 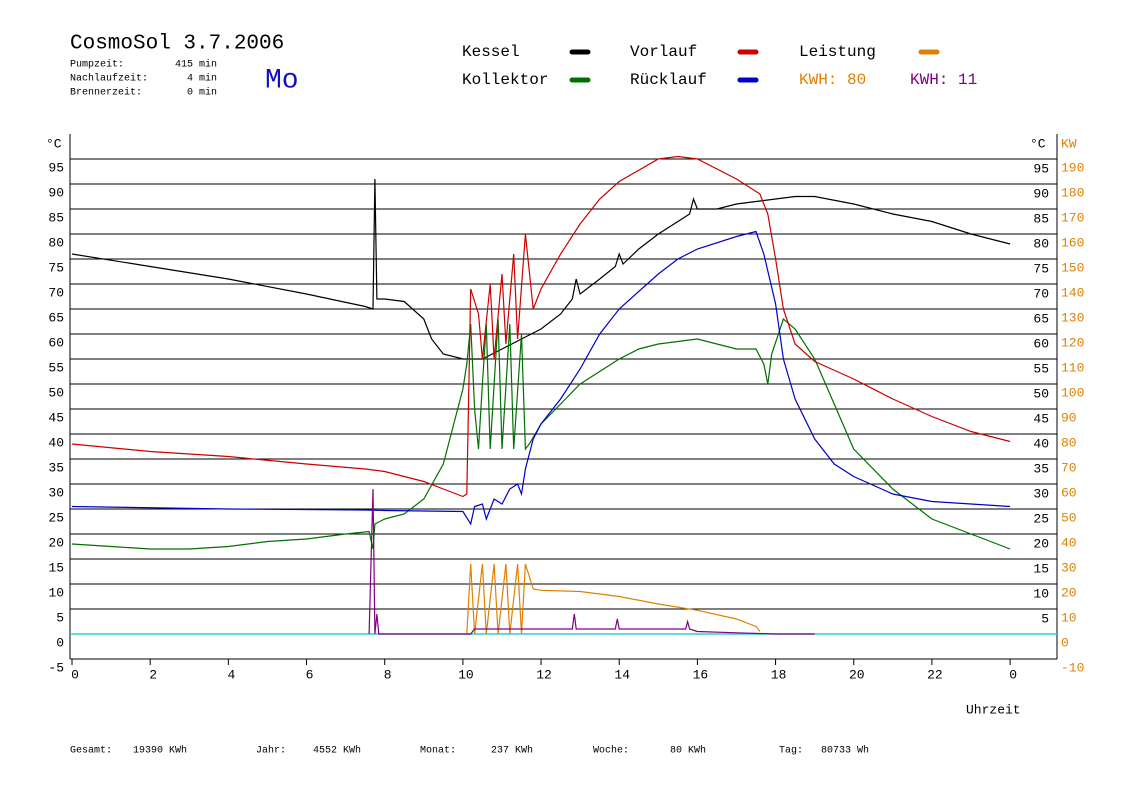 I want to click on y-tick-label-right: 95, so click(x=1041, y=168).